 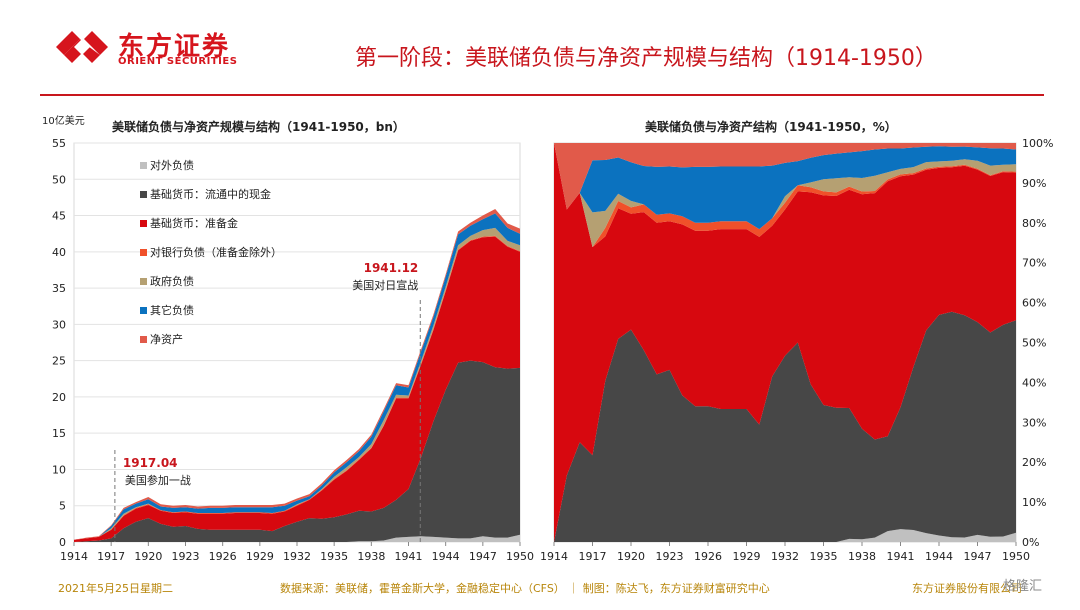 What do you see at coordinates (593, 556) in the screenshot?
I see `right-x-tick-label: 1917` at bounding box center [593, 556].